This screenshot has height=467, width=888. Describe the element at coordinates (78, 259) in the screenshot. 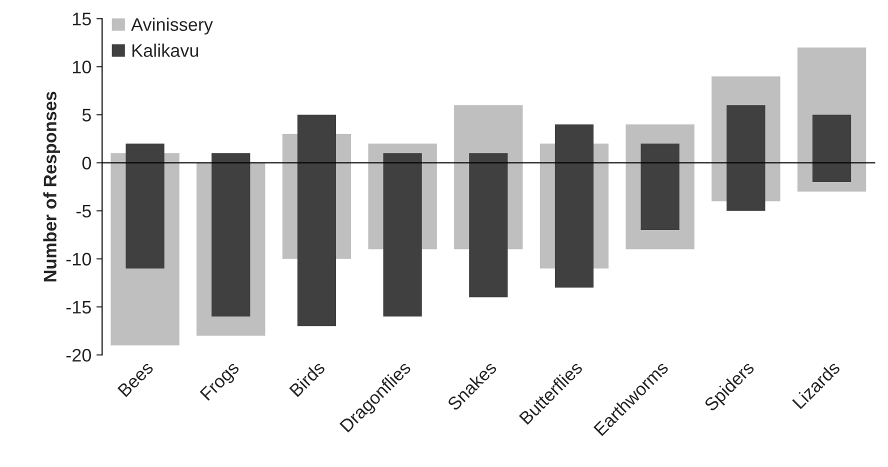

I see `y-tick-label: -10` at that location.